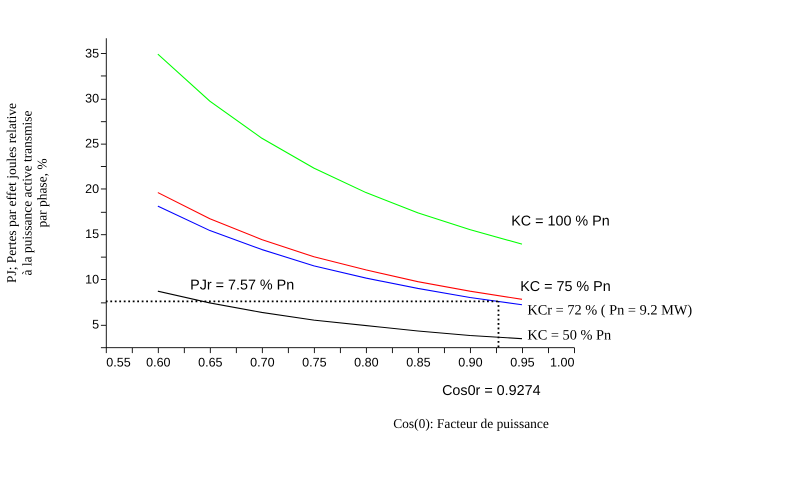 The image size is (809, 491). What do you see at coordinates (27, 192) in the screenshot?
I see `y-axis-title: PJ; Pertes par effet joules relative à la puissance active transmise par phase, %` at bounding box center [27, 192].